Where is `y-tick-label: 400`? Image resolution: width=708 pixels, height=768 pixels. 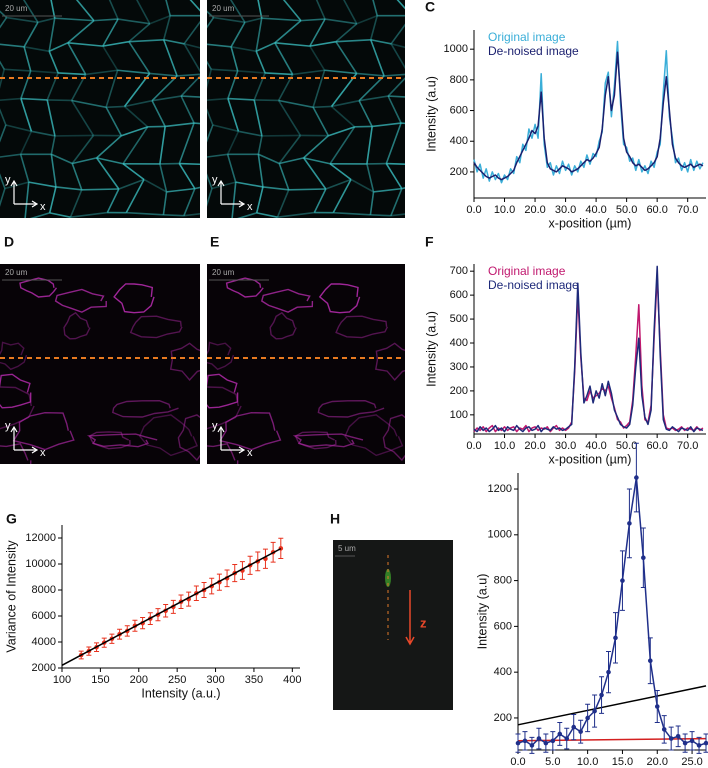
y-tick-label: 400 is located at coordinates (503, 672).